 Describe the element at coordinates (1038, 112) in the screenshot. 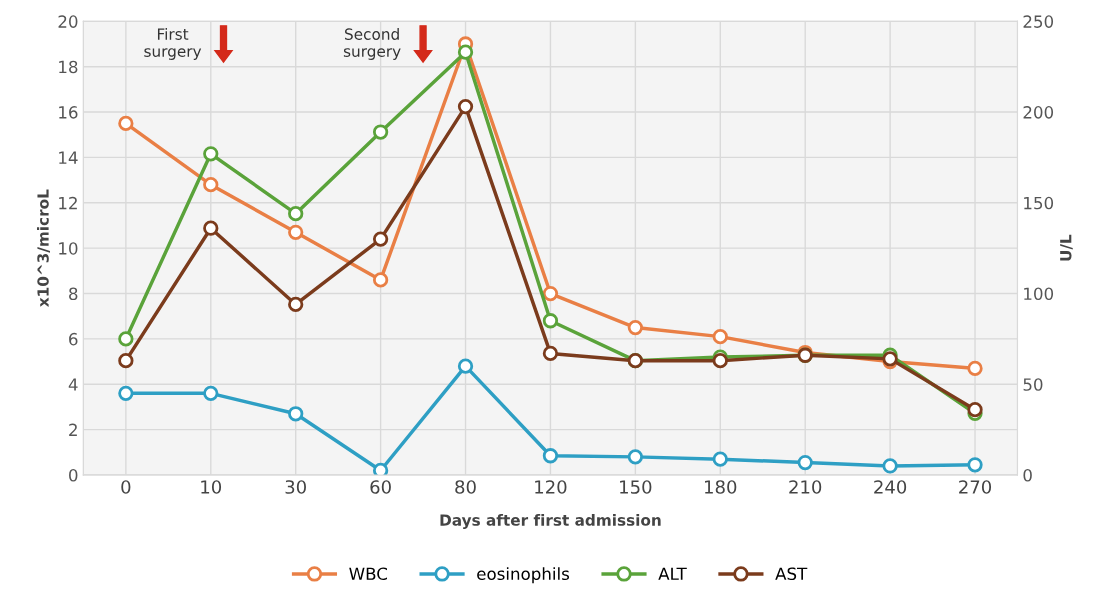

I see `y2-tick-label: 200` at that location.